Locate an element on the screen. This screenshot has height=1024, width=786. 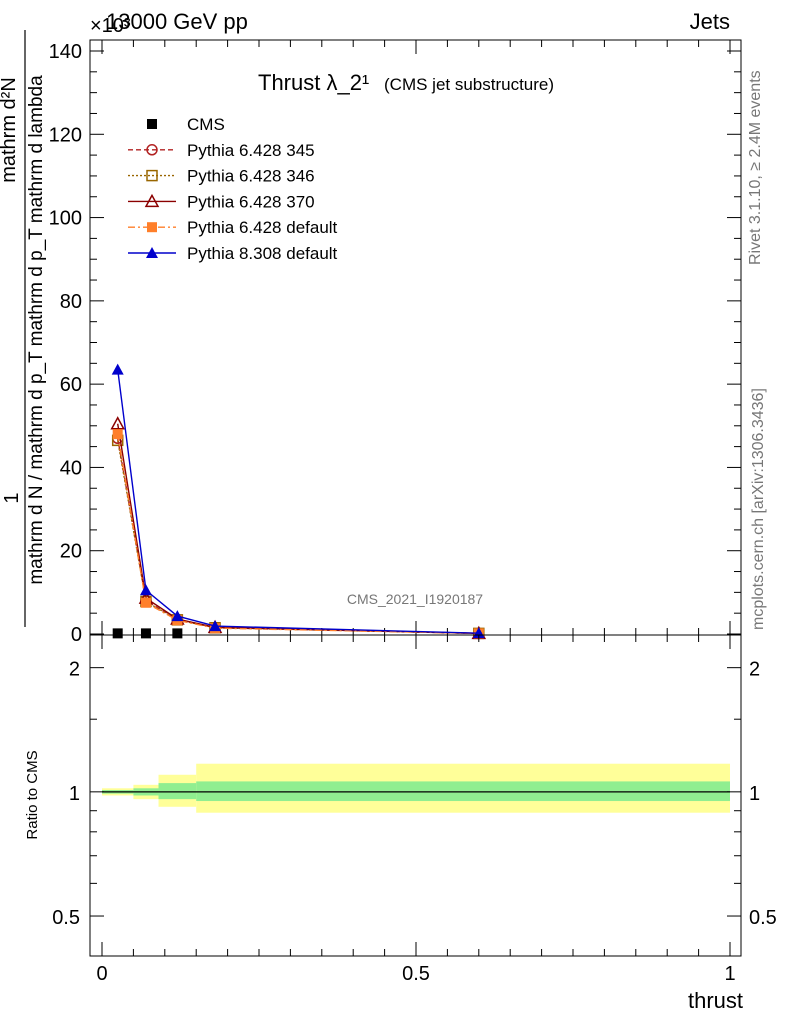
analysis-watermark: CMS_2021_I1920187 is located at coordinates (415, 599).